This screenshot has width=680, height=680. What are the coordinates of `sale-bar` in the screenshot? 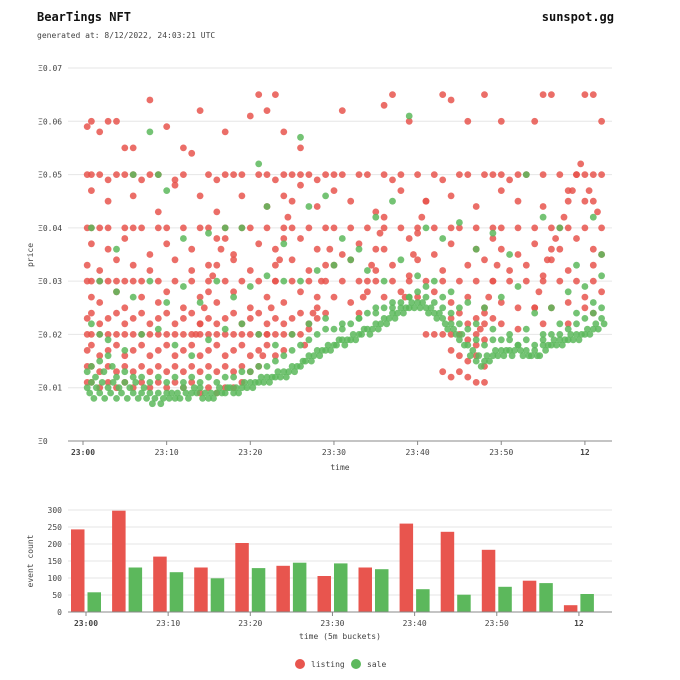 It's located at (299, 587).